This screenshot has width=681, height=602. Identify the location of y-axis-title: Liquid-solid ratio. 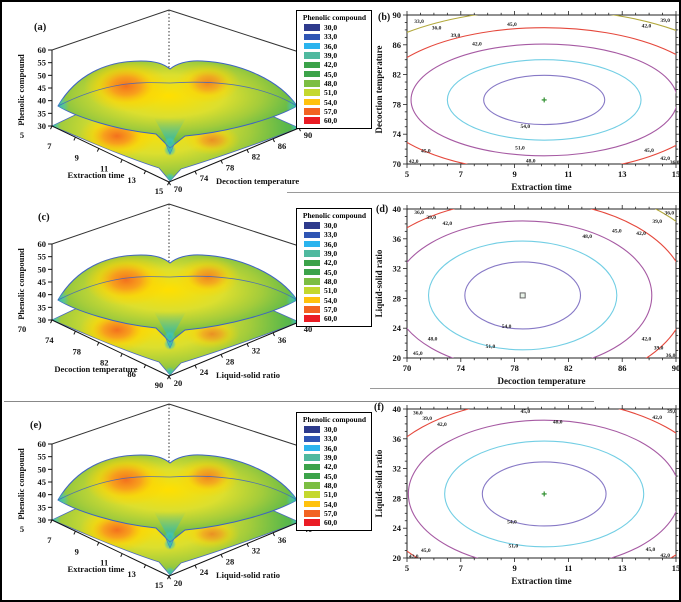
(379, 283).